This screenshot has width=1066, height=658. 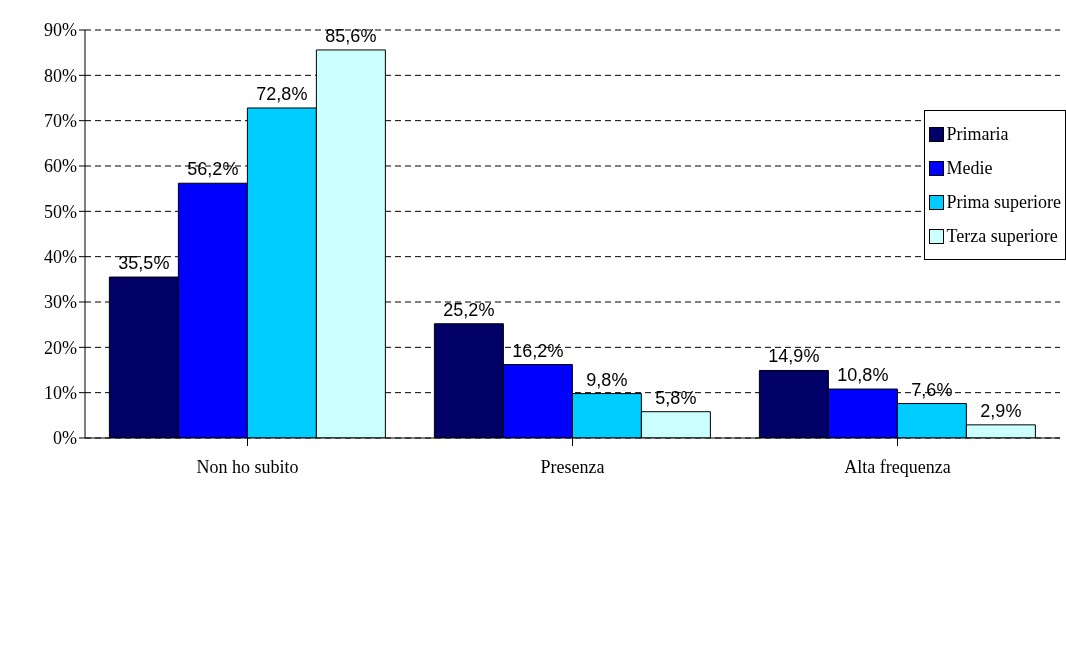 What do you see at coordinates (247, 466) in the screenshot?
I see `x-tick-label: Non ho subito` at bounding box center [247, 466].